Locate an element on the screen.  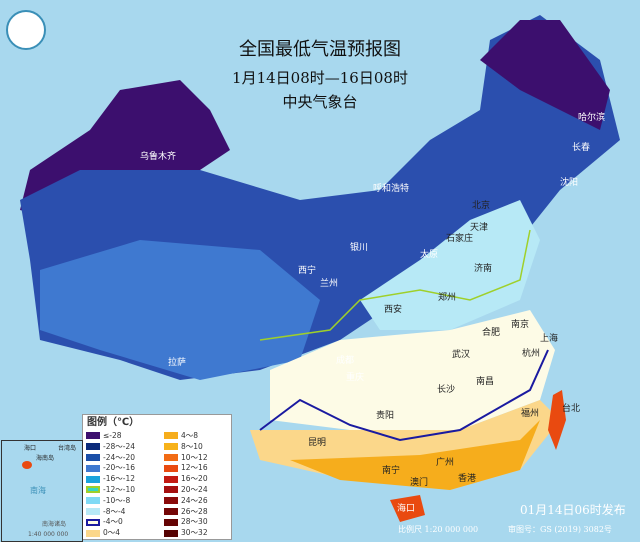
inset-haikou: 海口 is located at coordinates (30, 448).